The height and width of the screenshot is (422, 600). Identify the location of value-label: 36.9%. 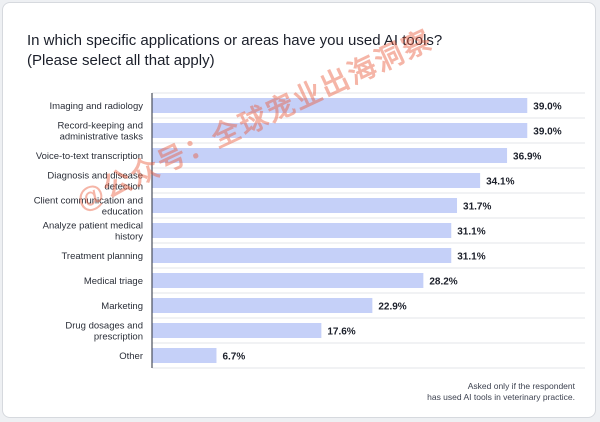
(527, 157).